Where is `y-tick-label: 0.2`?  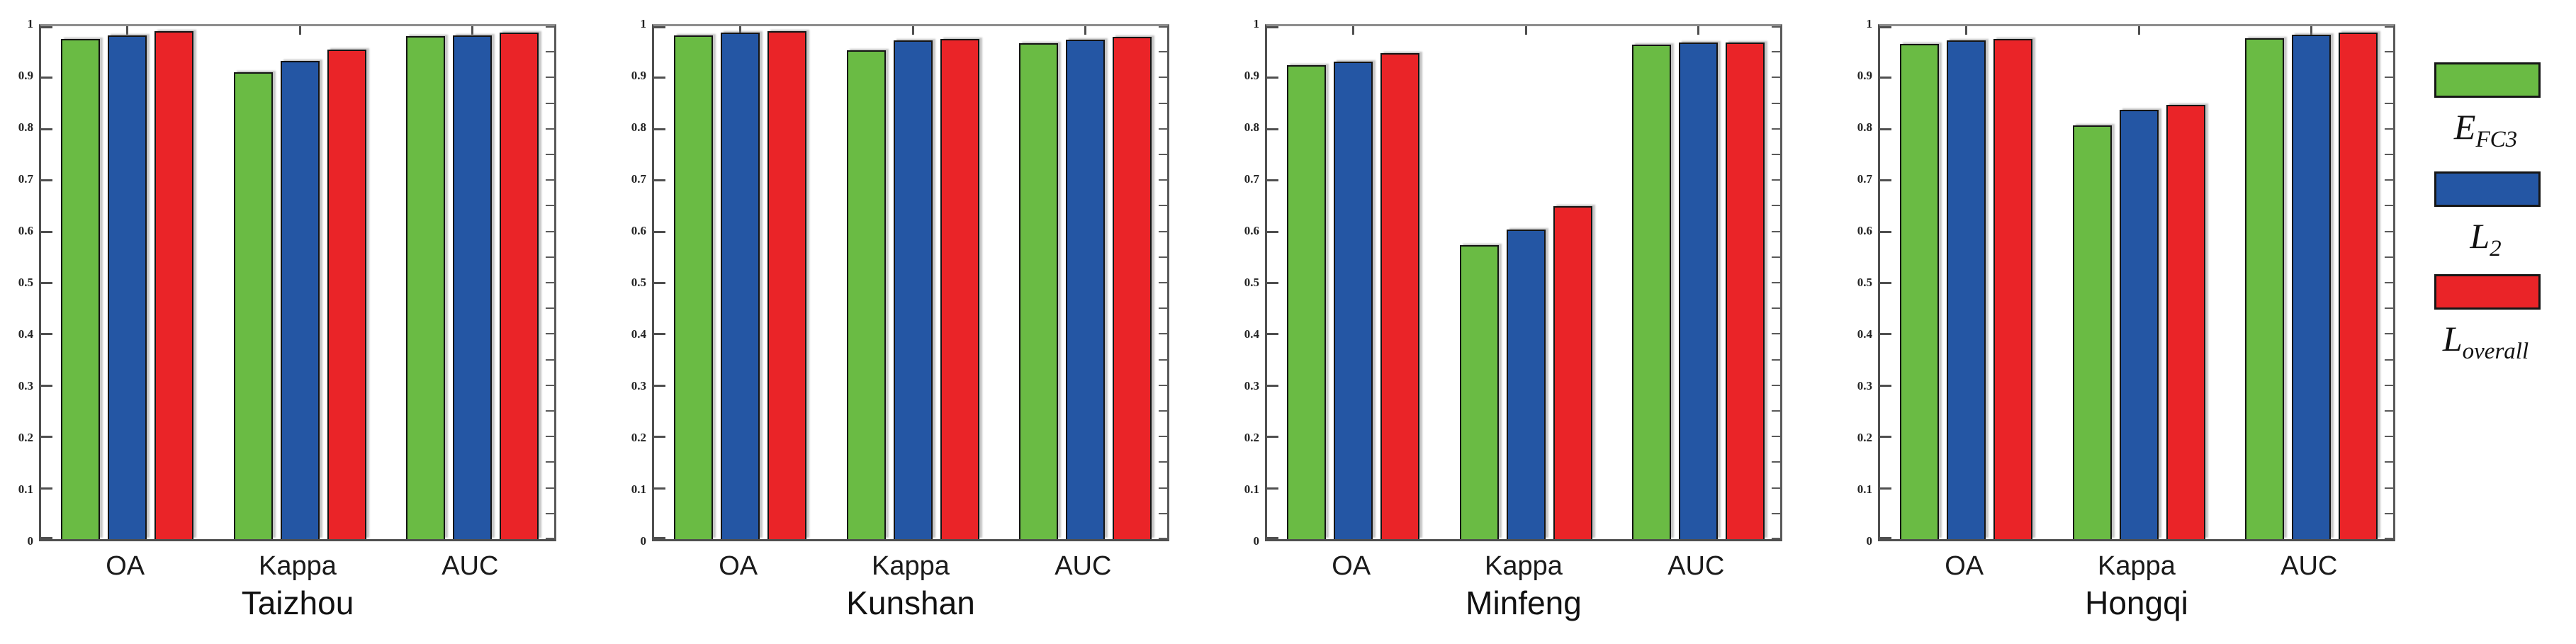
y-tick-label: 0.2 is located at coordinates (638, 437).